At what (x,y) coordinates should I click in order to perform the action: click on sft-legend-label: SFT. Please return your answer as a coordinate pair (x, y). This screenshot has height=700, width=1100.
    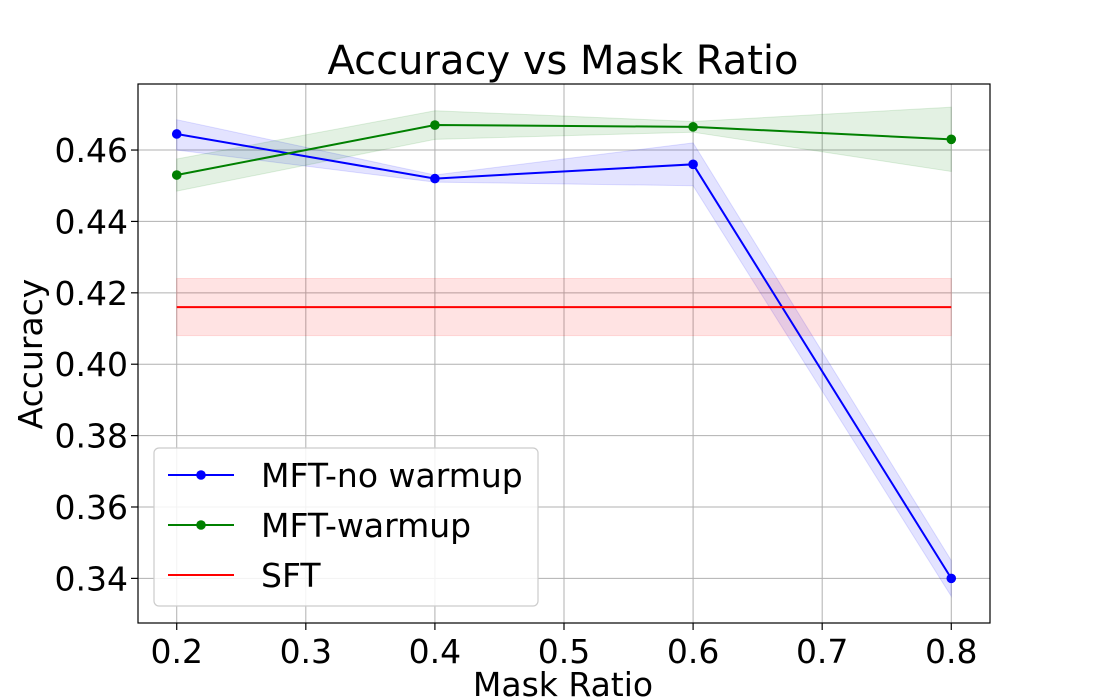
    Looking at the image, I should click on (291, 575).